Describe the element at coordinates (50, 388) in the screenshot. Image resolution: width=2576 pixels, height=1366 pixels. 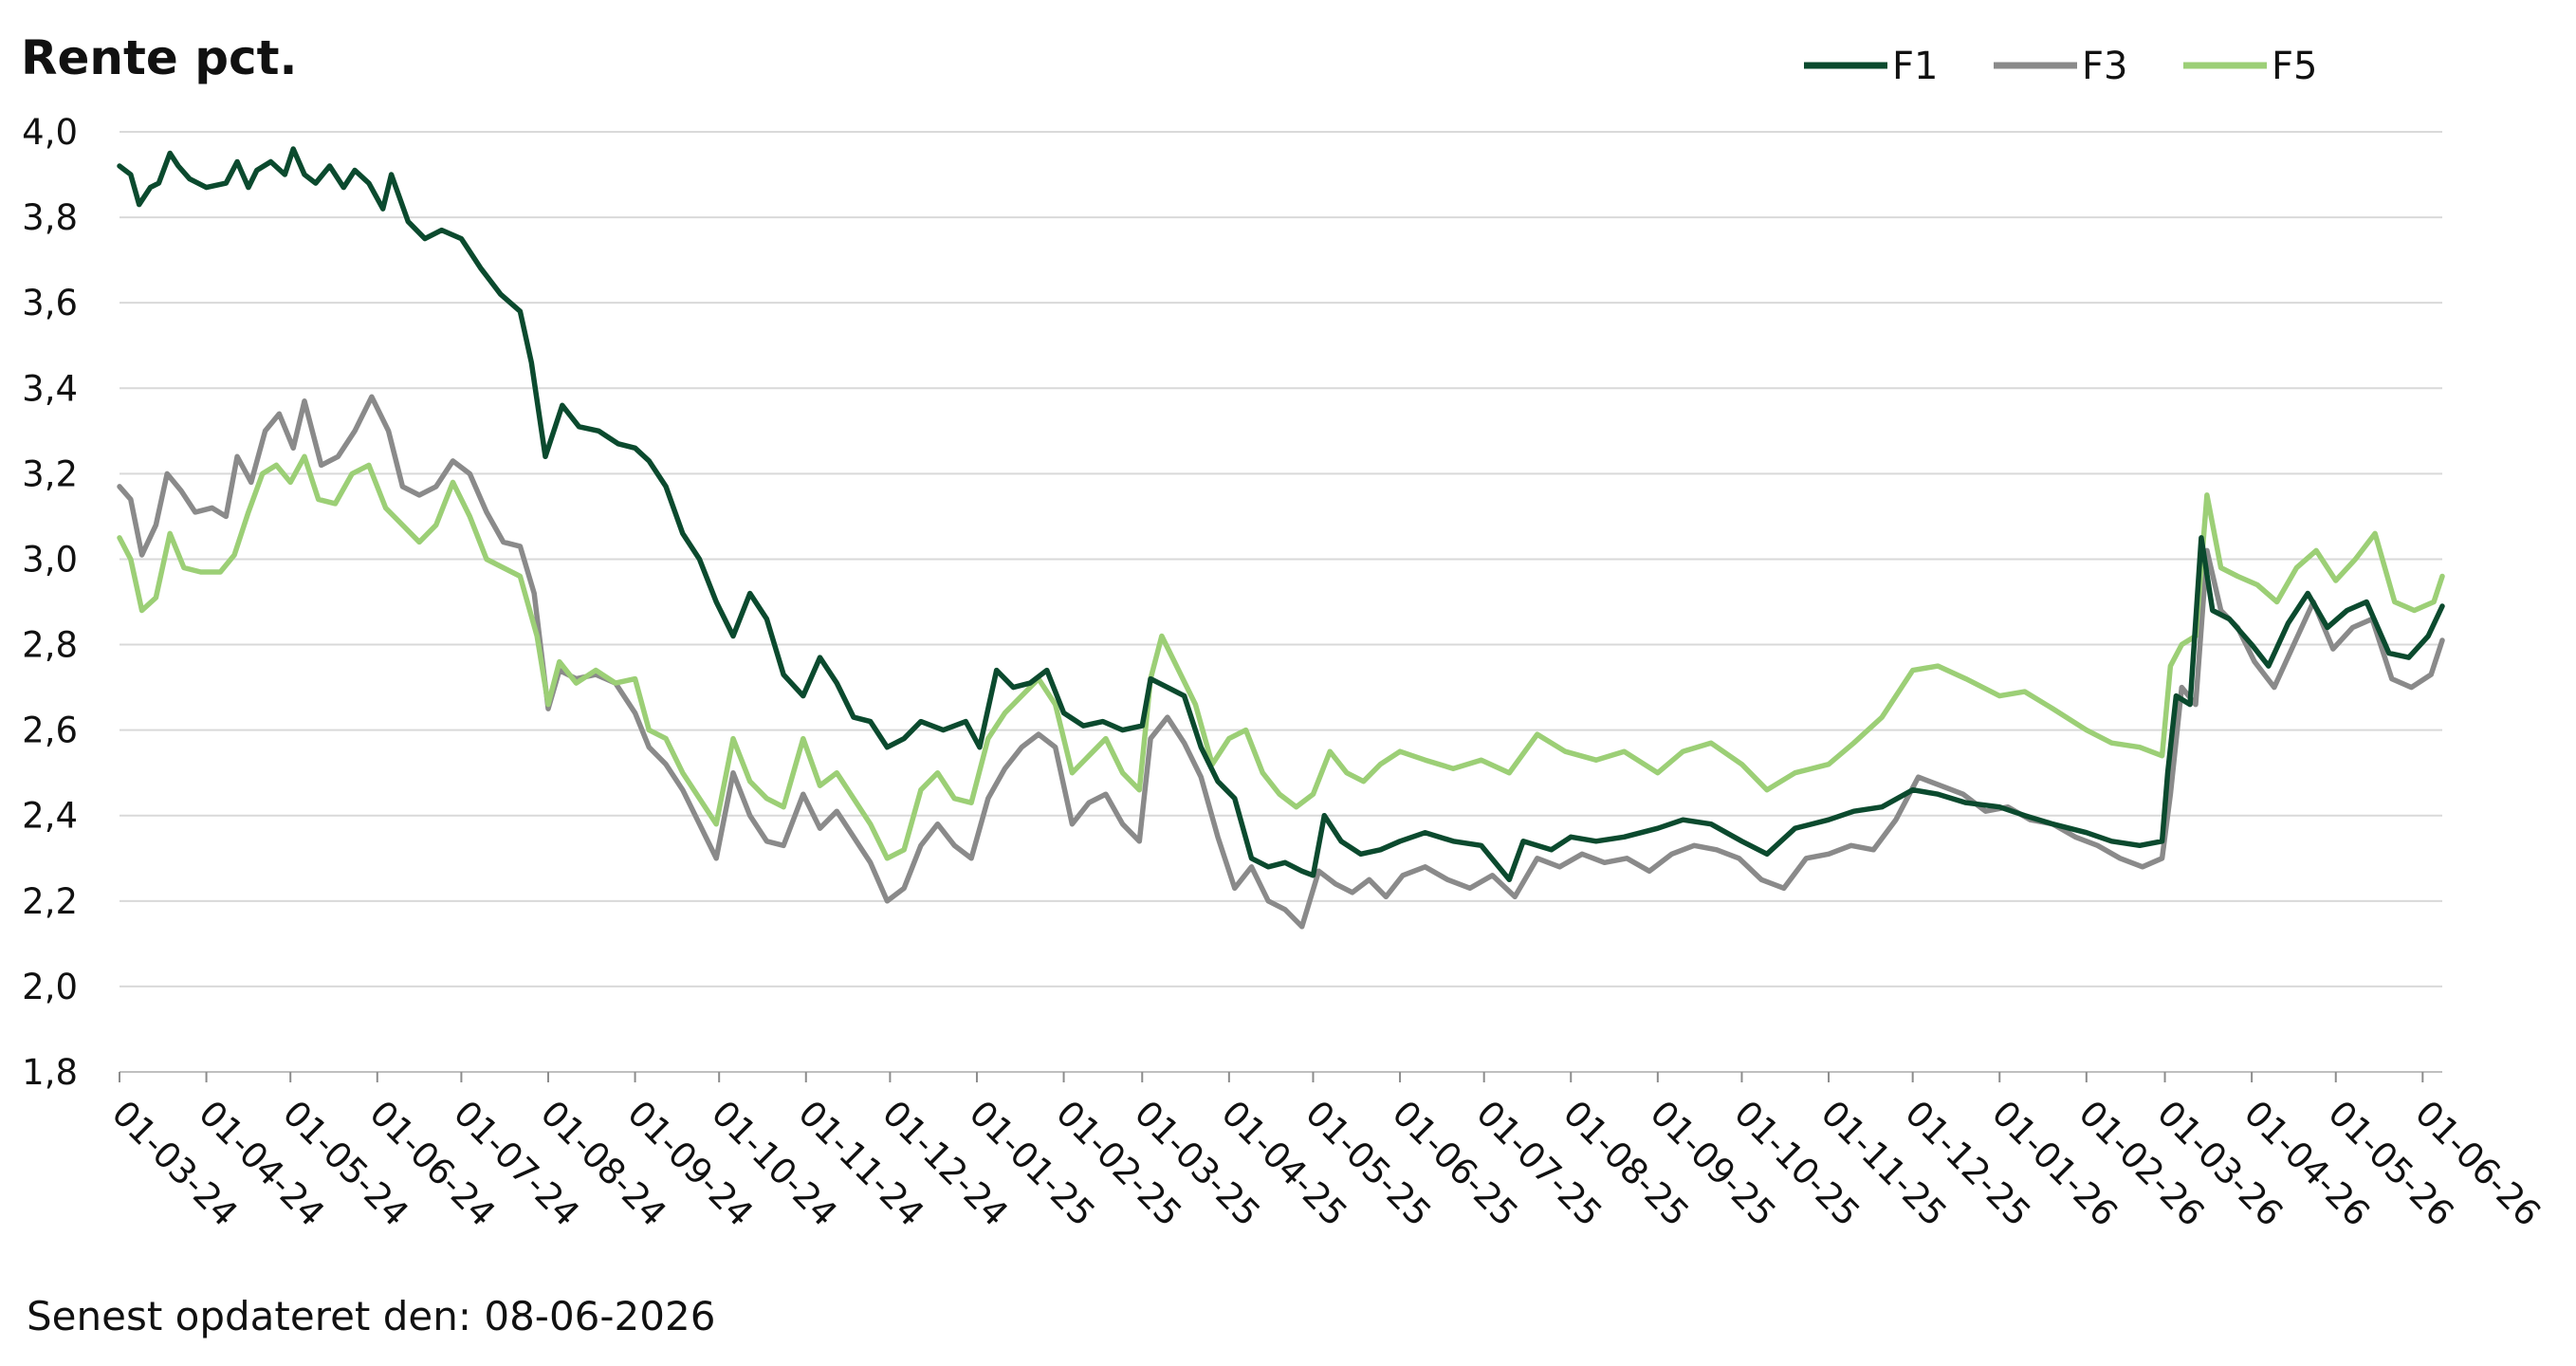
I see `y-tick-label: 3,4` at that location.